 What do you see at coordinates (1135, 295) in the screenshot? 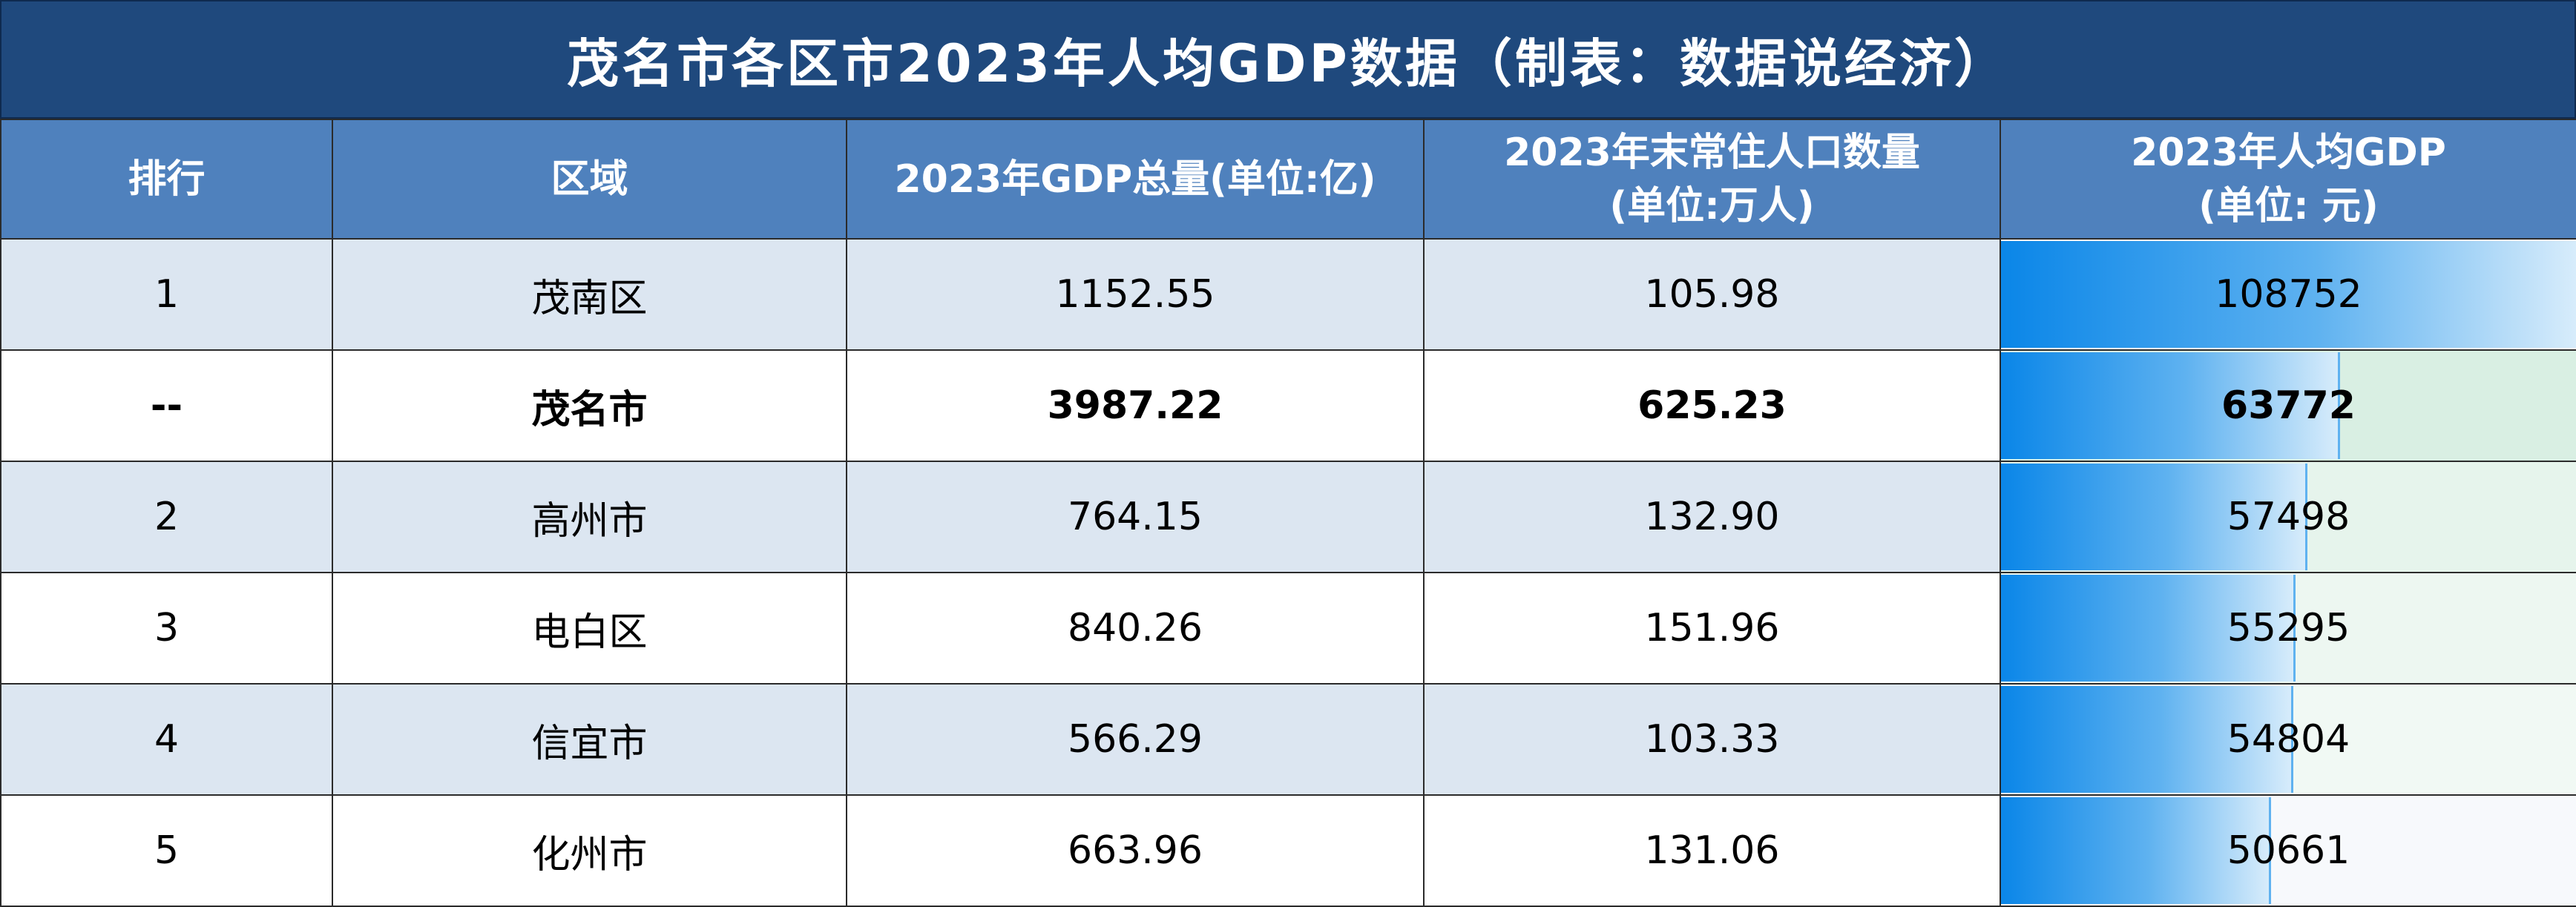
I see `gdp-cell: 1152.55` at bounding box center [1135, 295].